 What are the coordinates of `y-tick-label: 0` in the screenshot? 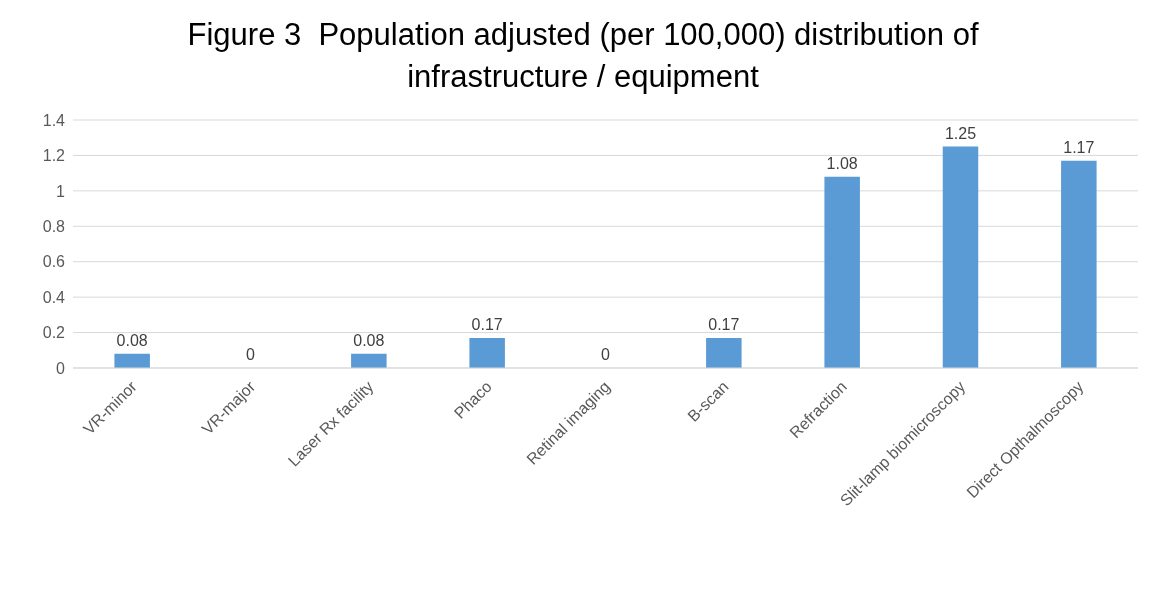 It's located at (61, 368).